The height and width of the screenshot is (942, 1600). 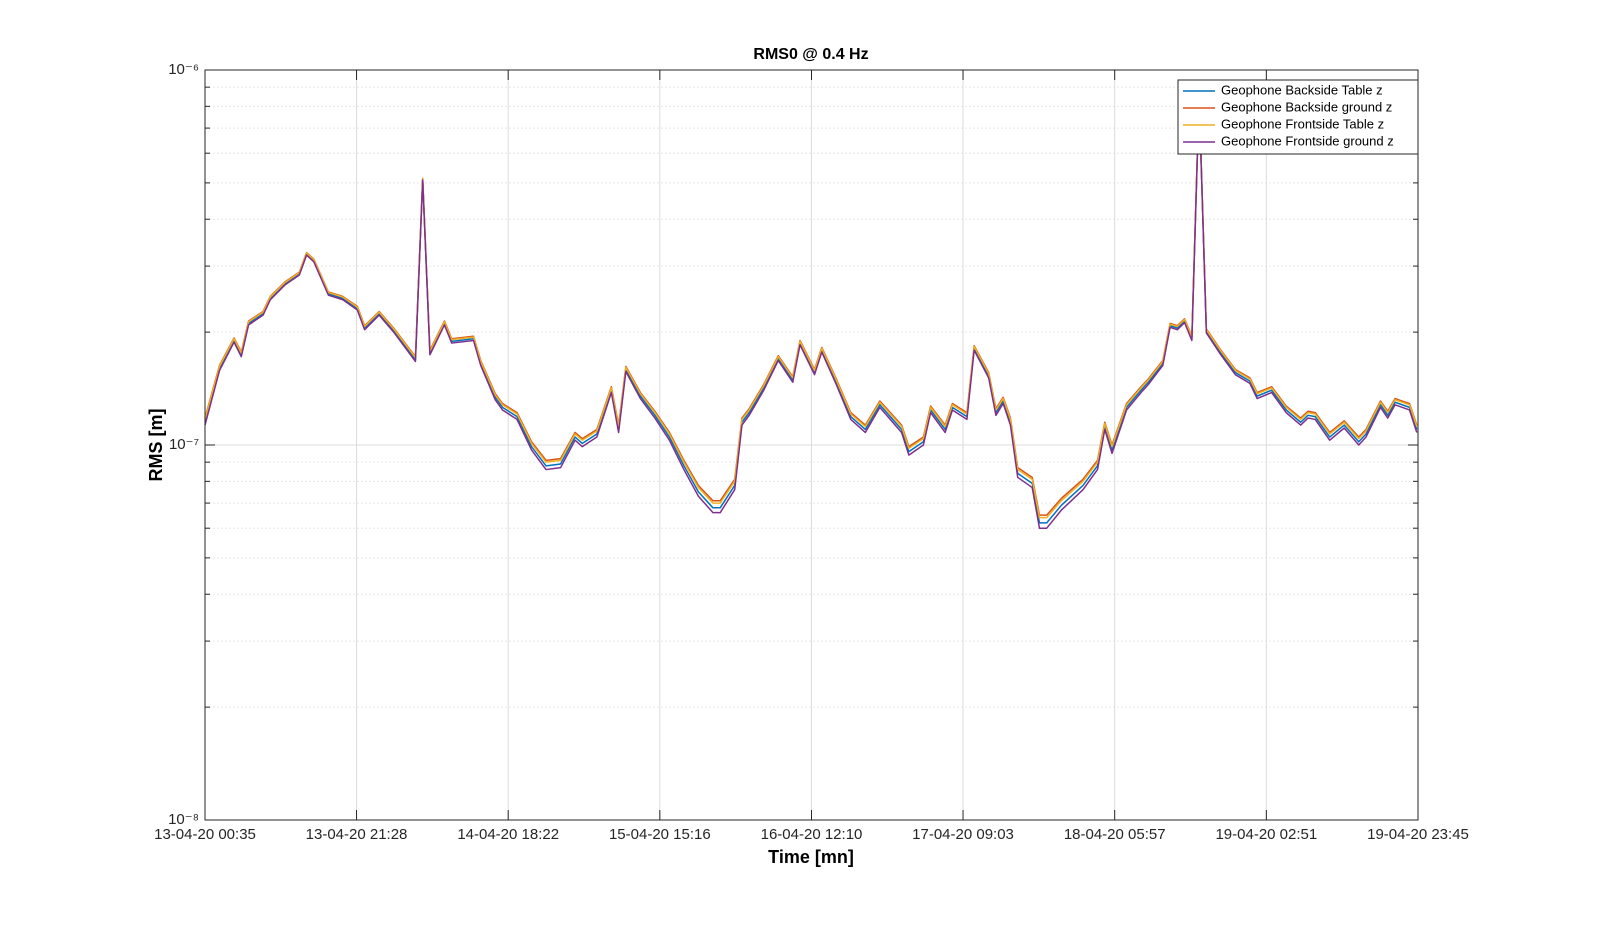 I want to click on x-tick-label: 18-04-20 05:57, so click(x=1115, y=834).